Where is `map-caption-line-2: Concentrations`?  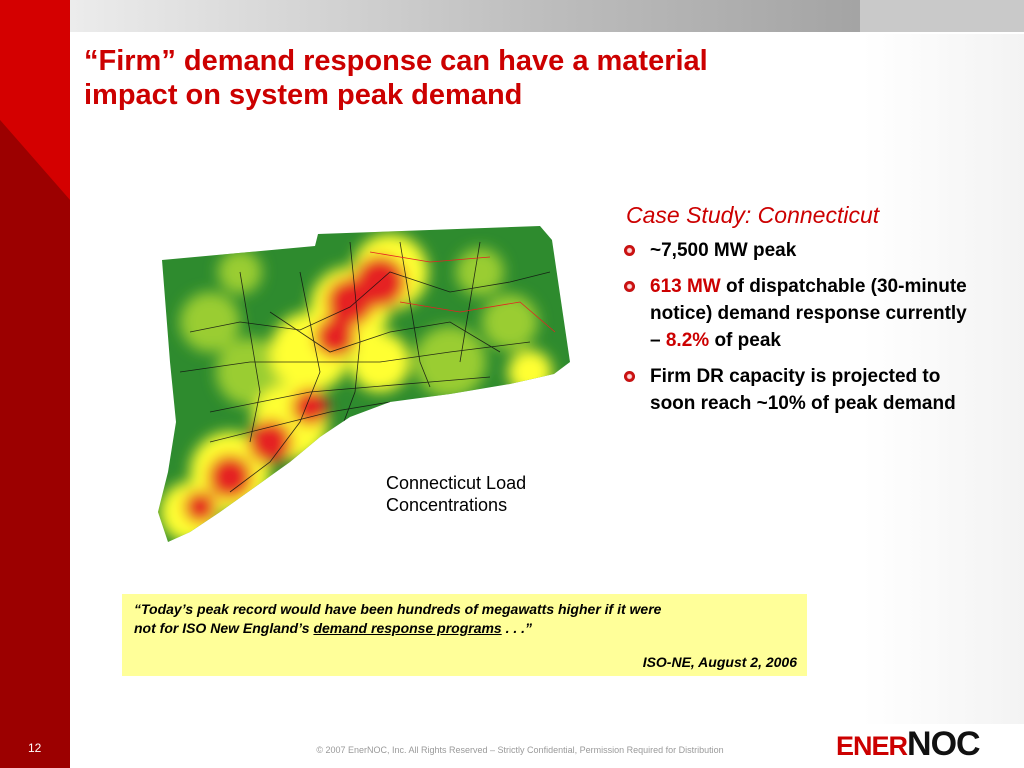 map-caption-line-2: Concentrations is located at coordinates (447, 505).